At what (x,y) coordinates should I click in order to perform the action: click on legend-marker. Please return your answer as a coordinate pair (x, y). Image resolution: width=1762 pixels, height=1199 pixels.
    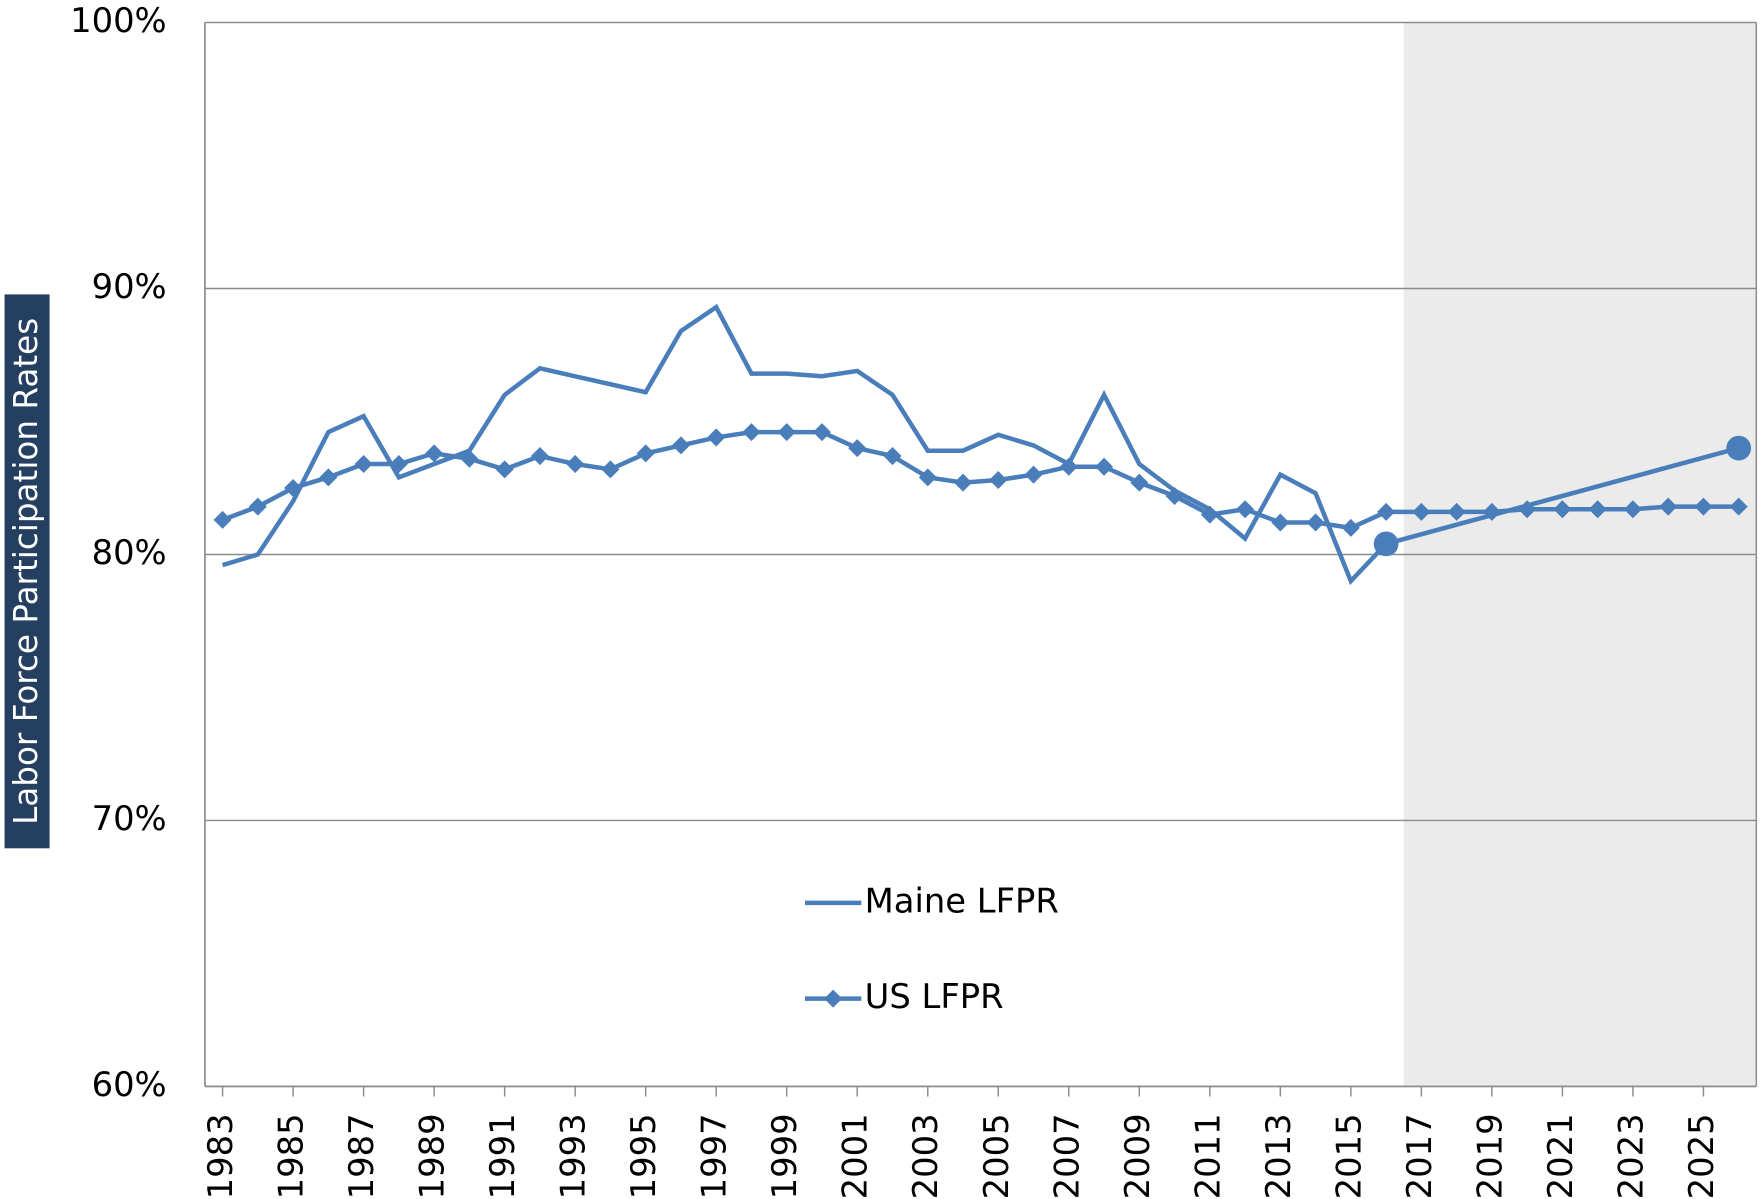
    Looking at the image, I should click on (833, 998).